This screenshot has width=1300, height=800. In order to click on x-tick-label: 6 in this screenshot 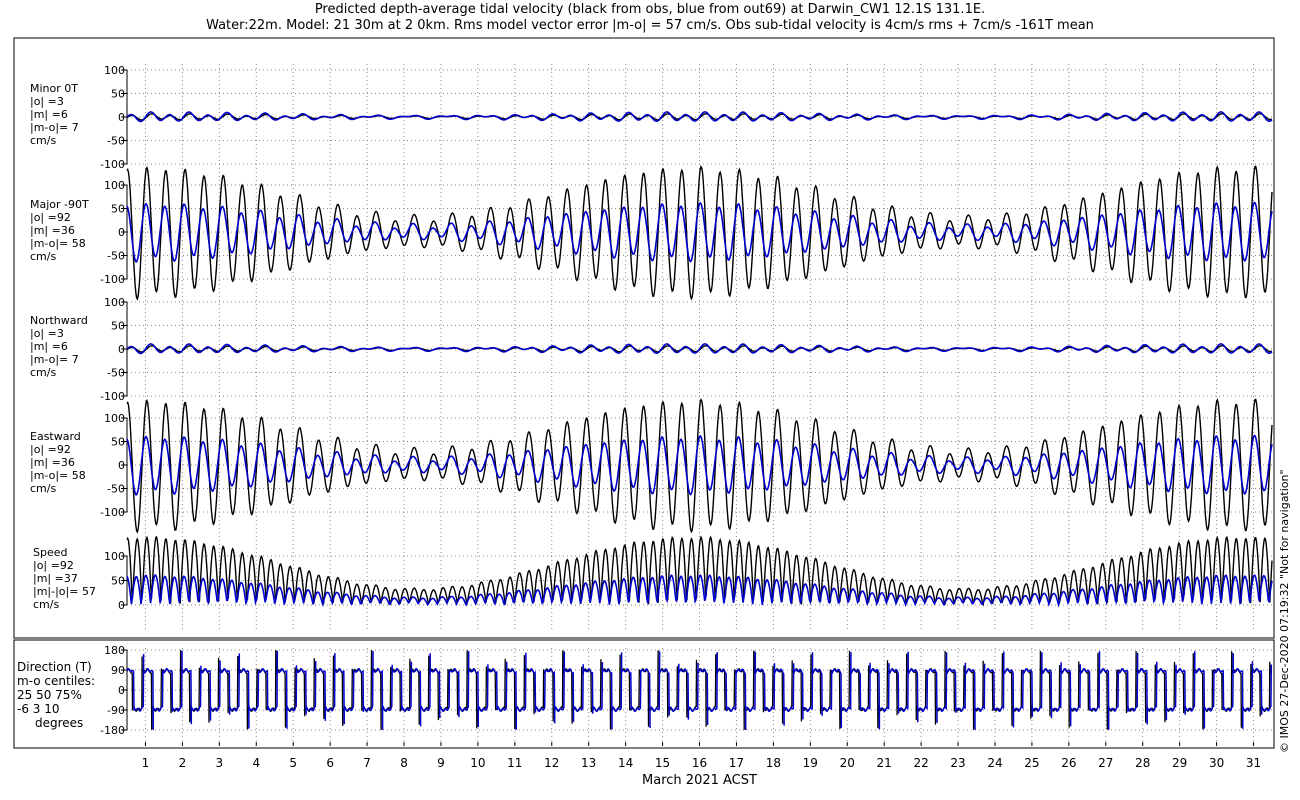, I will do `click(330, 763)`.